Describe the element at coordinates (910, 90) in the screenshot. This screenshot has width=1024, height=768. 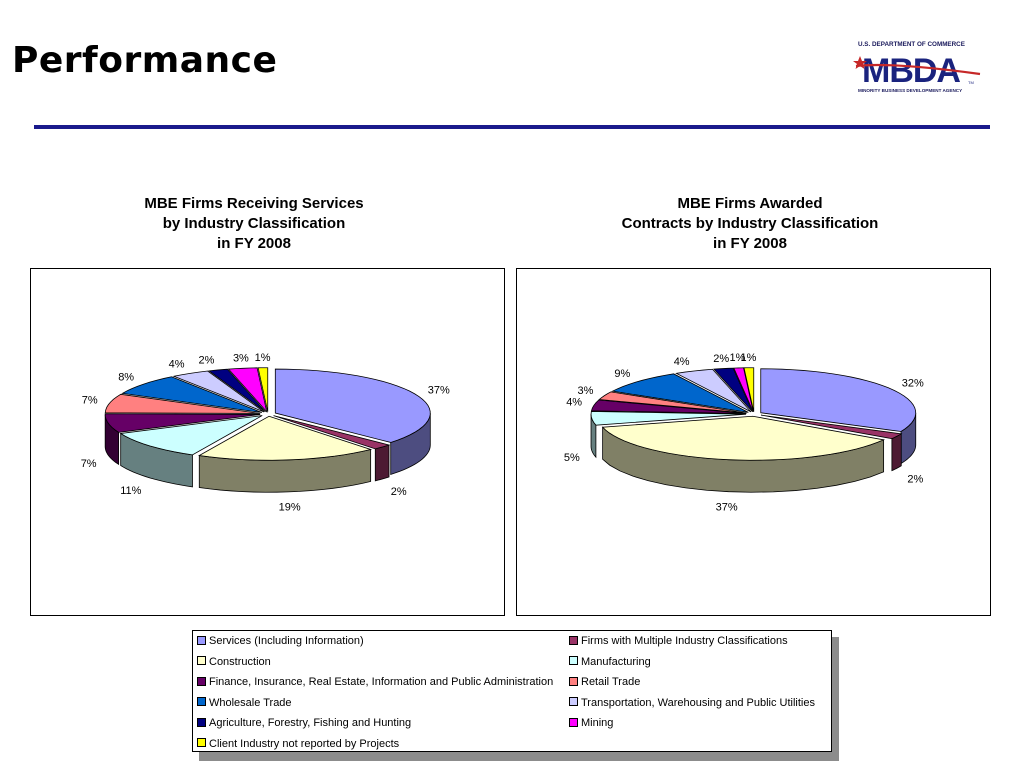
I see `logo-bottom-text: MINORITY BUSINESS DEVELOPMENT AGENCY` at that location.